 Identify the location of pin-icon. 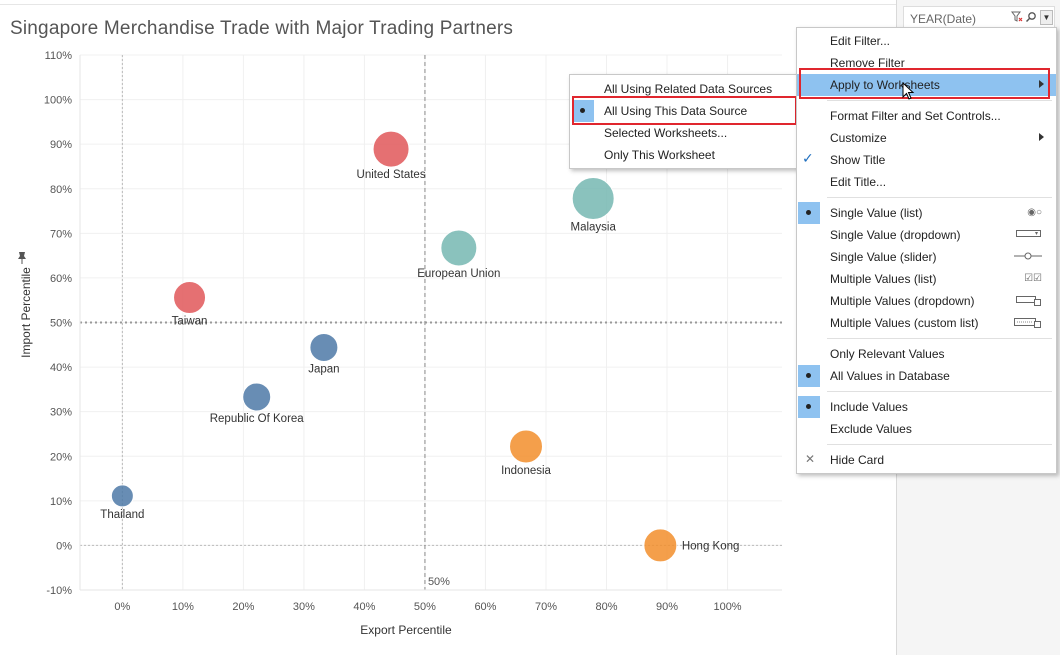
(22, 258).